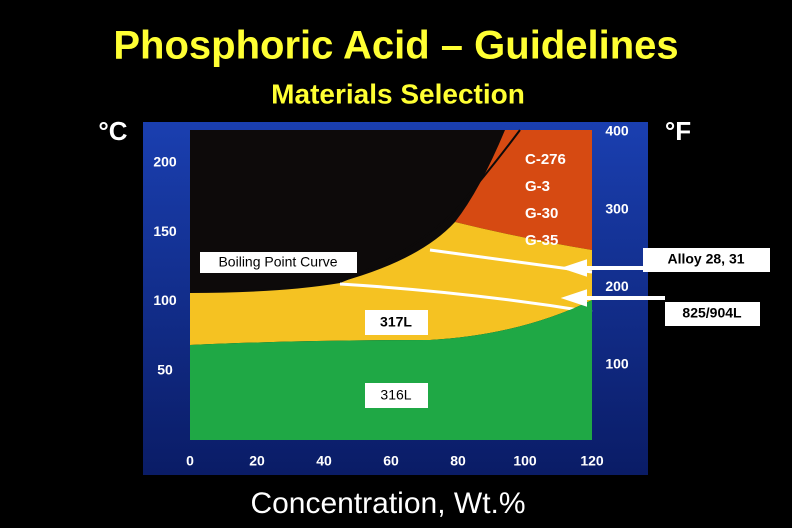 The height and width of the screenshot is (528, 792). What do you see at coordinates (523, 190) in the screenshot?
I see `region-orange` at bounding box center [523, 190].